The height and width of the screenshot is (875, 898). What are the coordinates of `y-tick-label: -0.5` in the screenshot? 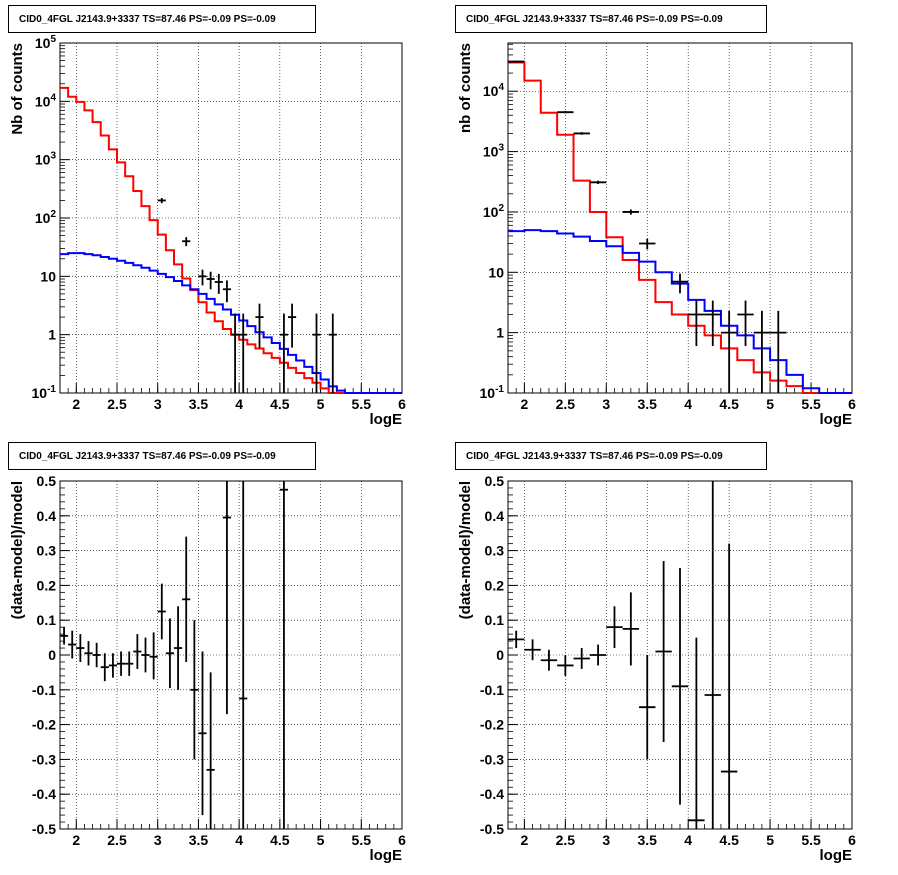 It's located at (44, 829).